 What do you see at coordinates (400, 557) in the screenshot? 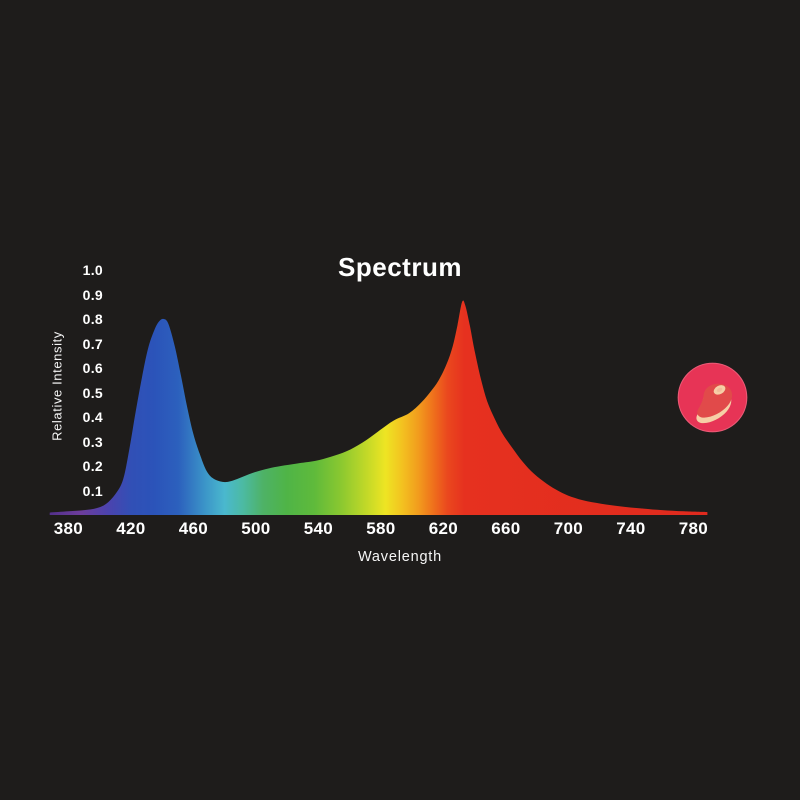
I see `x-axis-title: Wavelength` at bounding box center [400, 557].